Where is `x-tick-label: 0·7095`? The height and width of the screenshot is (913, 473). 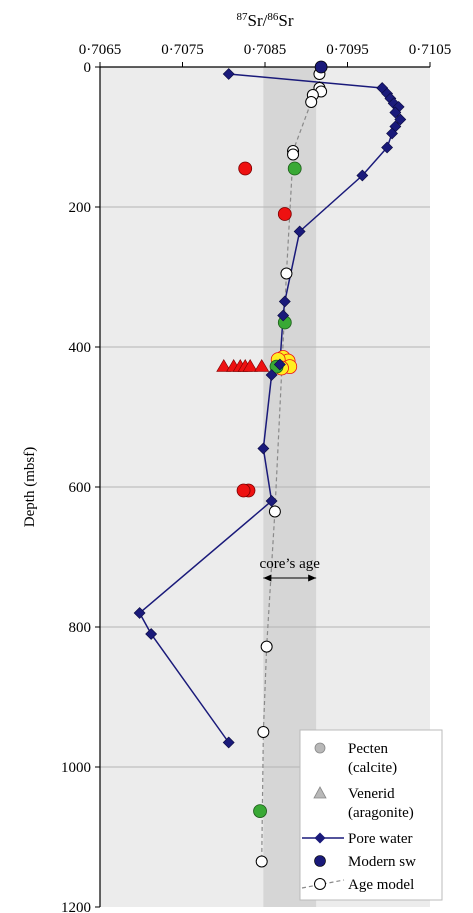
x-tick-label: 0·7095 is located at coordinates (347, 50).